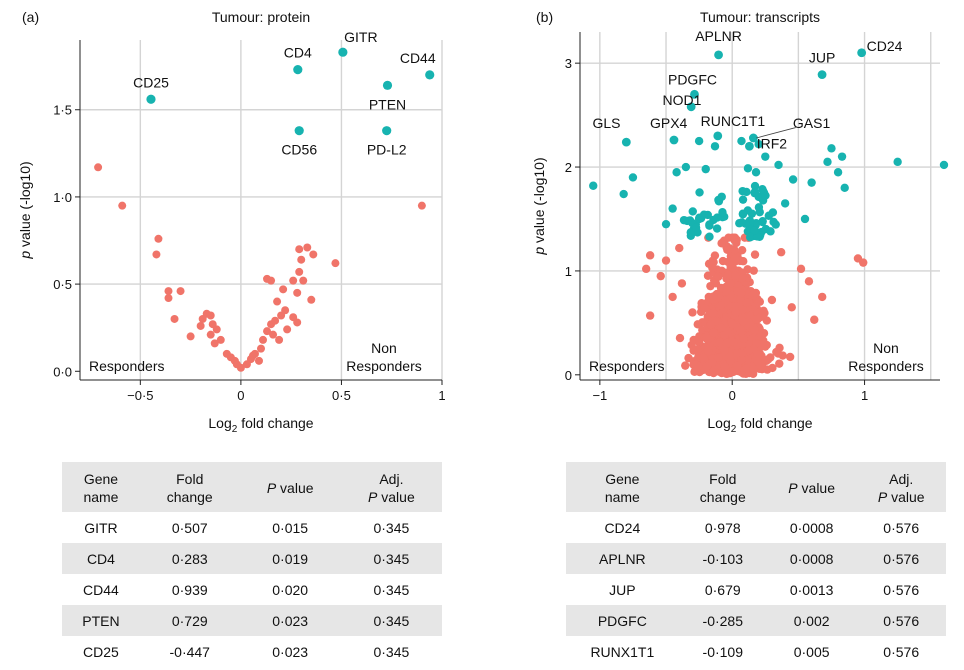 The image size is (964, 670). What do you see at coordinates (722, 527) in the screenshot?
I see `cell: 0·978` at bounding box center [722, 527].